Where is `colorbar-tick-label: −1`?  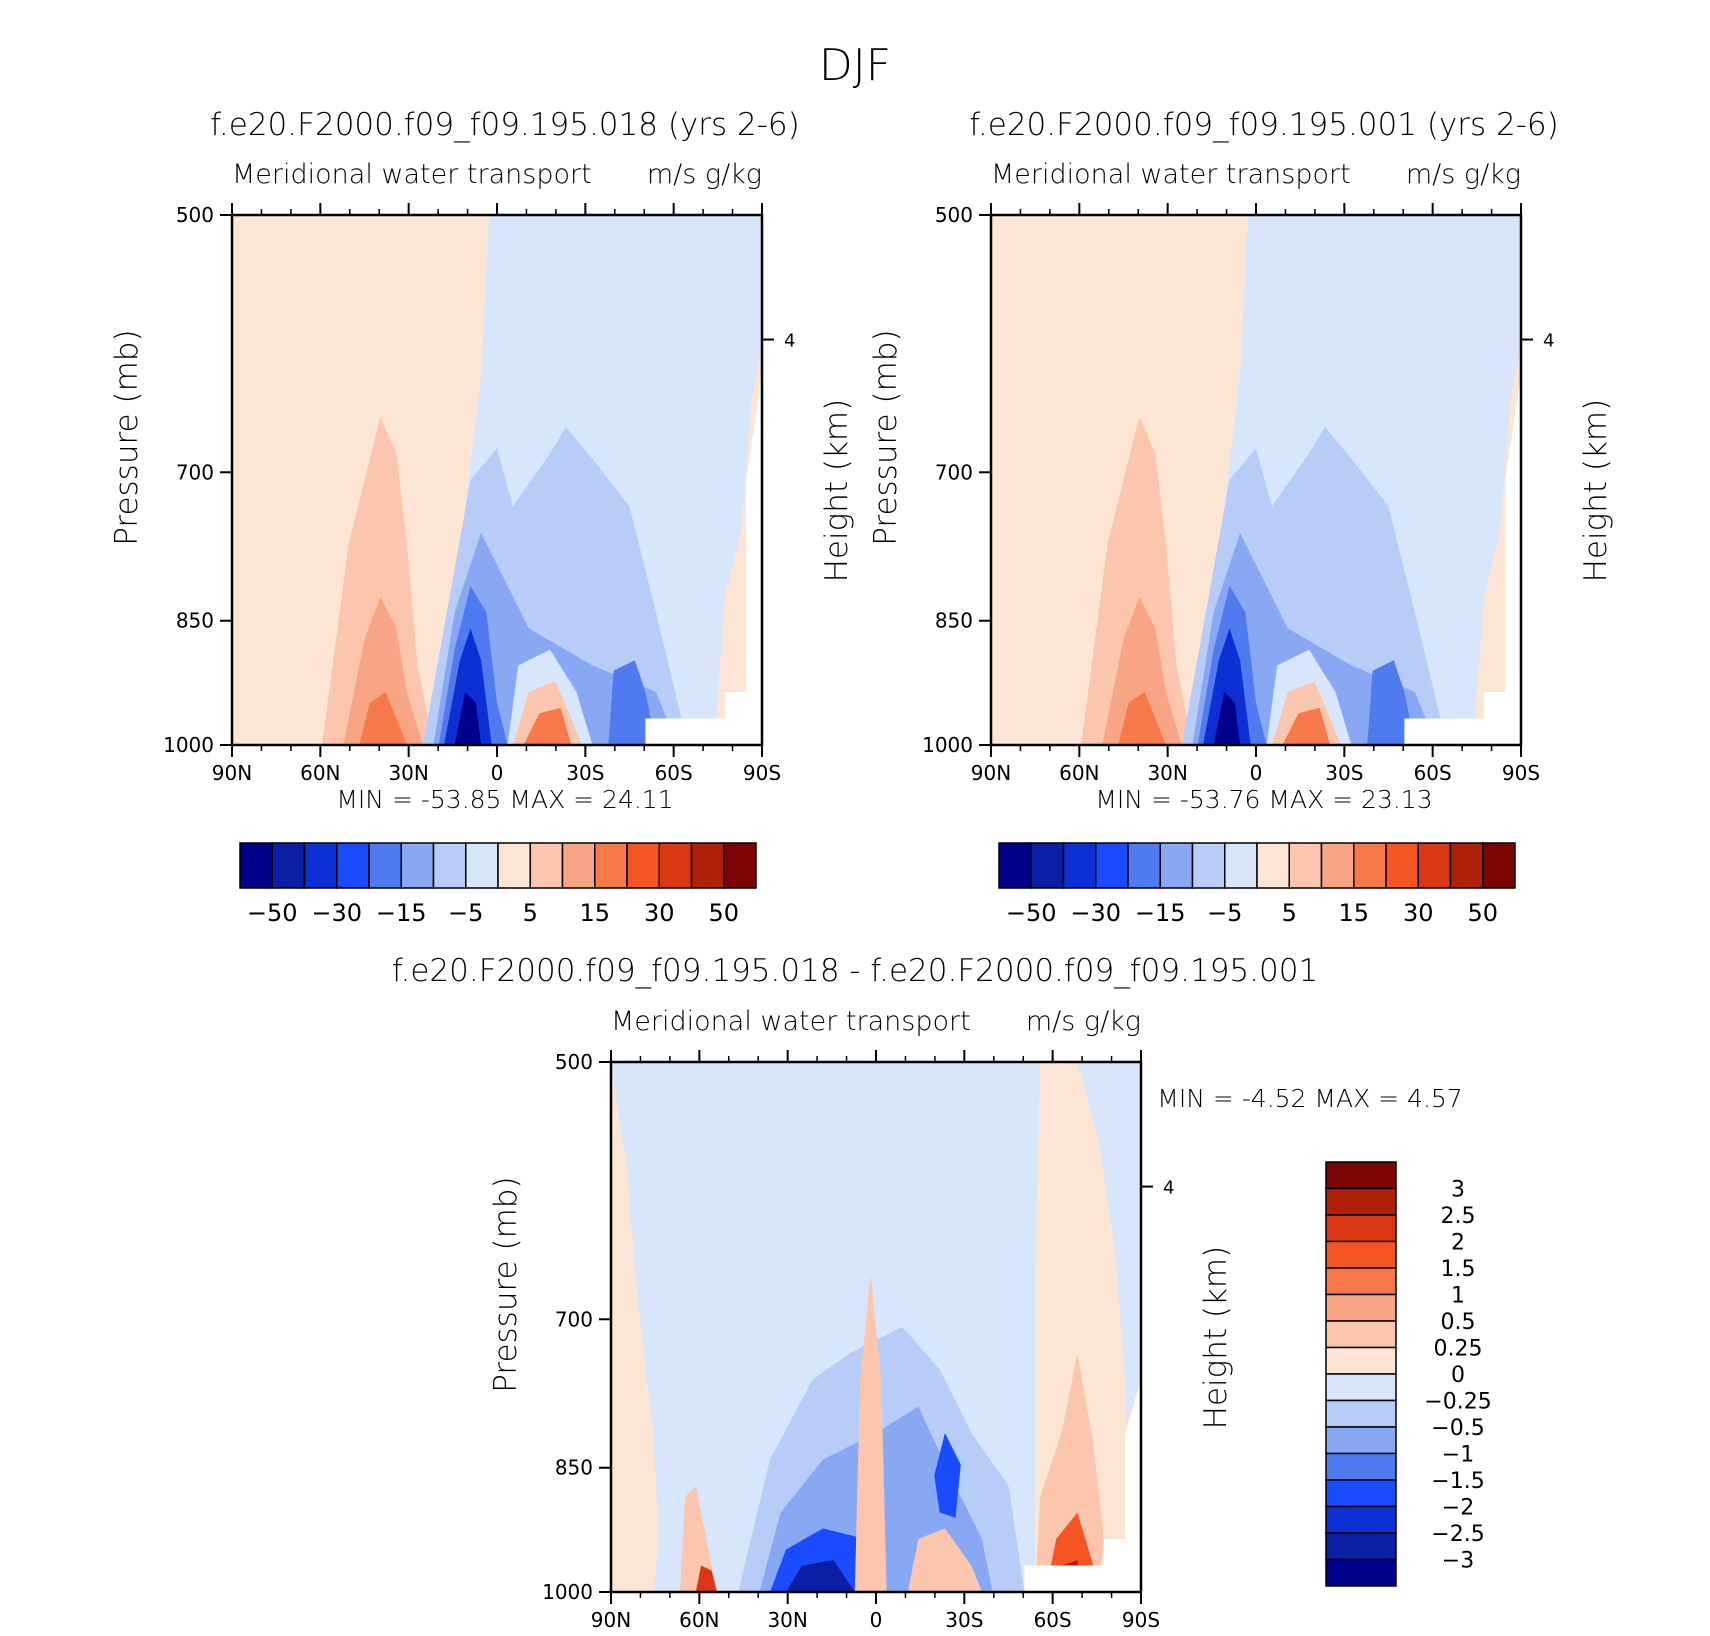 colorbar-tick-label: −1 is located at coordinates (1458, 1455).